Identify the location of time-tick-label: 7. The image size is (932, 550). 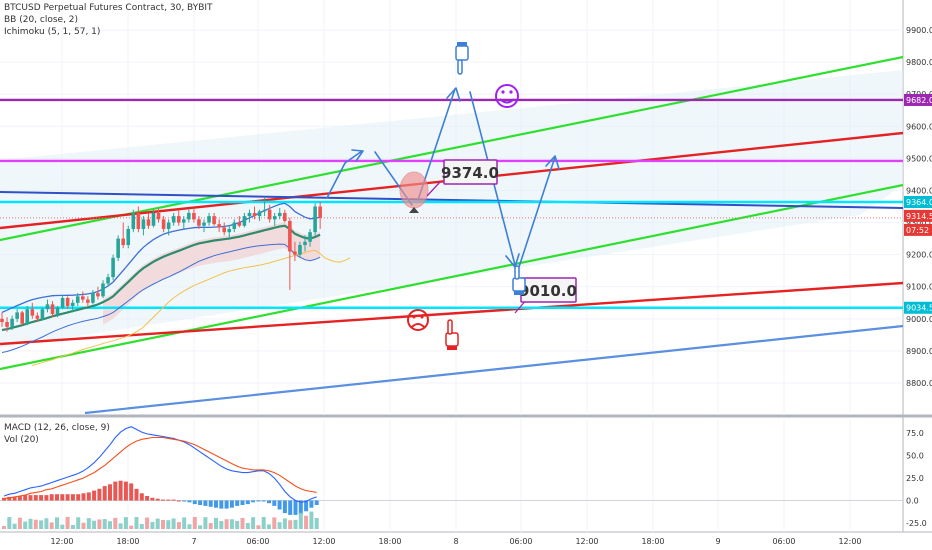
(193, 541).